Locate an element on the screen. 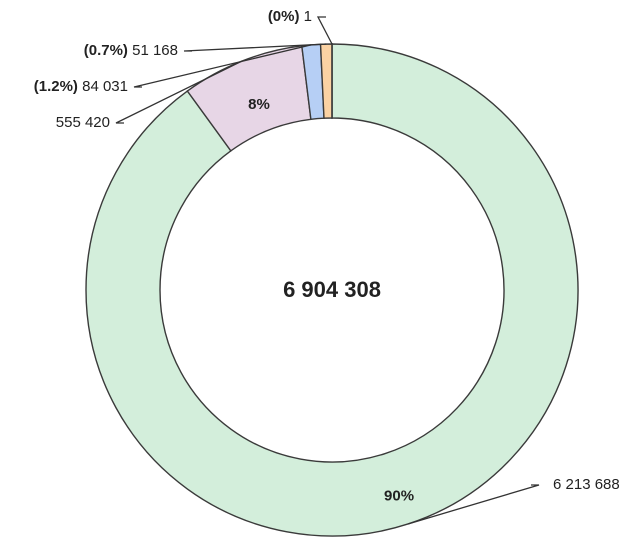 This screenshot has width=634, height=539. value-text: 6 213 688 is located at coordinates (586, 484).